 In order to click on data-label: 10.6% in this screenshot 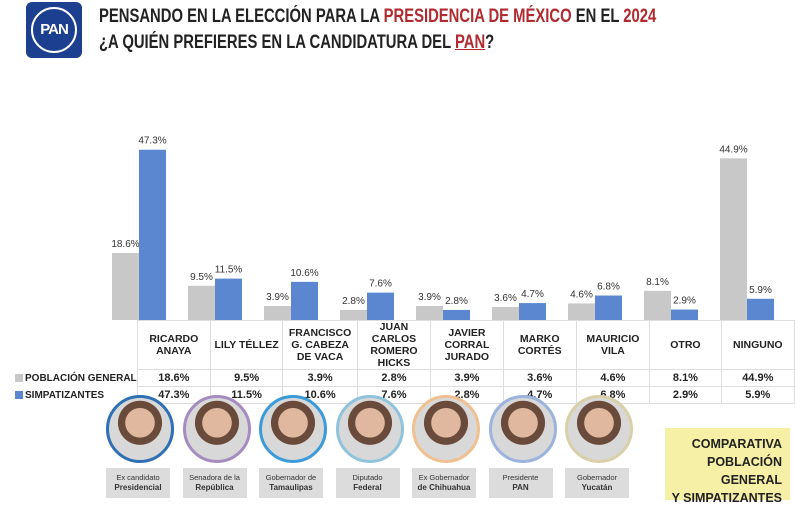, I will do `click(304, 273)`.